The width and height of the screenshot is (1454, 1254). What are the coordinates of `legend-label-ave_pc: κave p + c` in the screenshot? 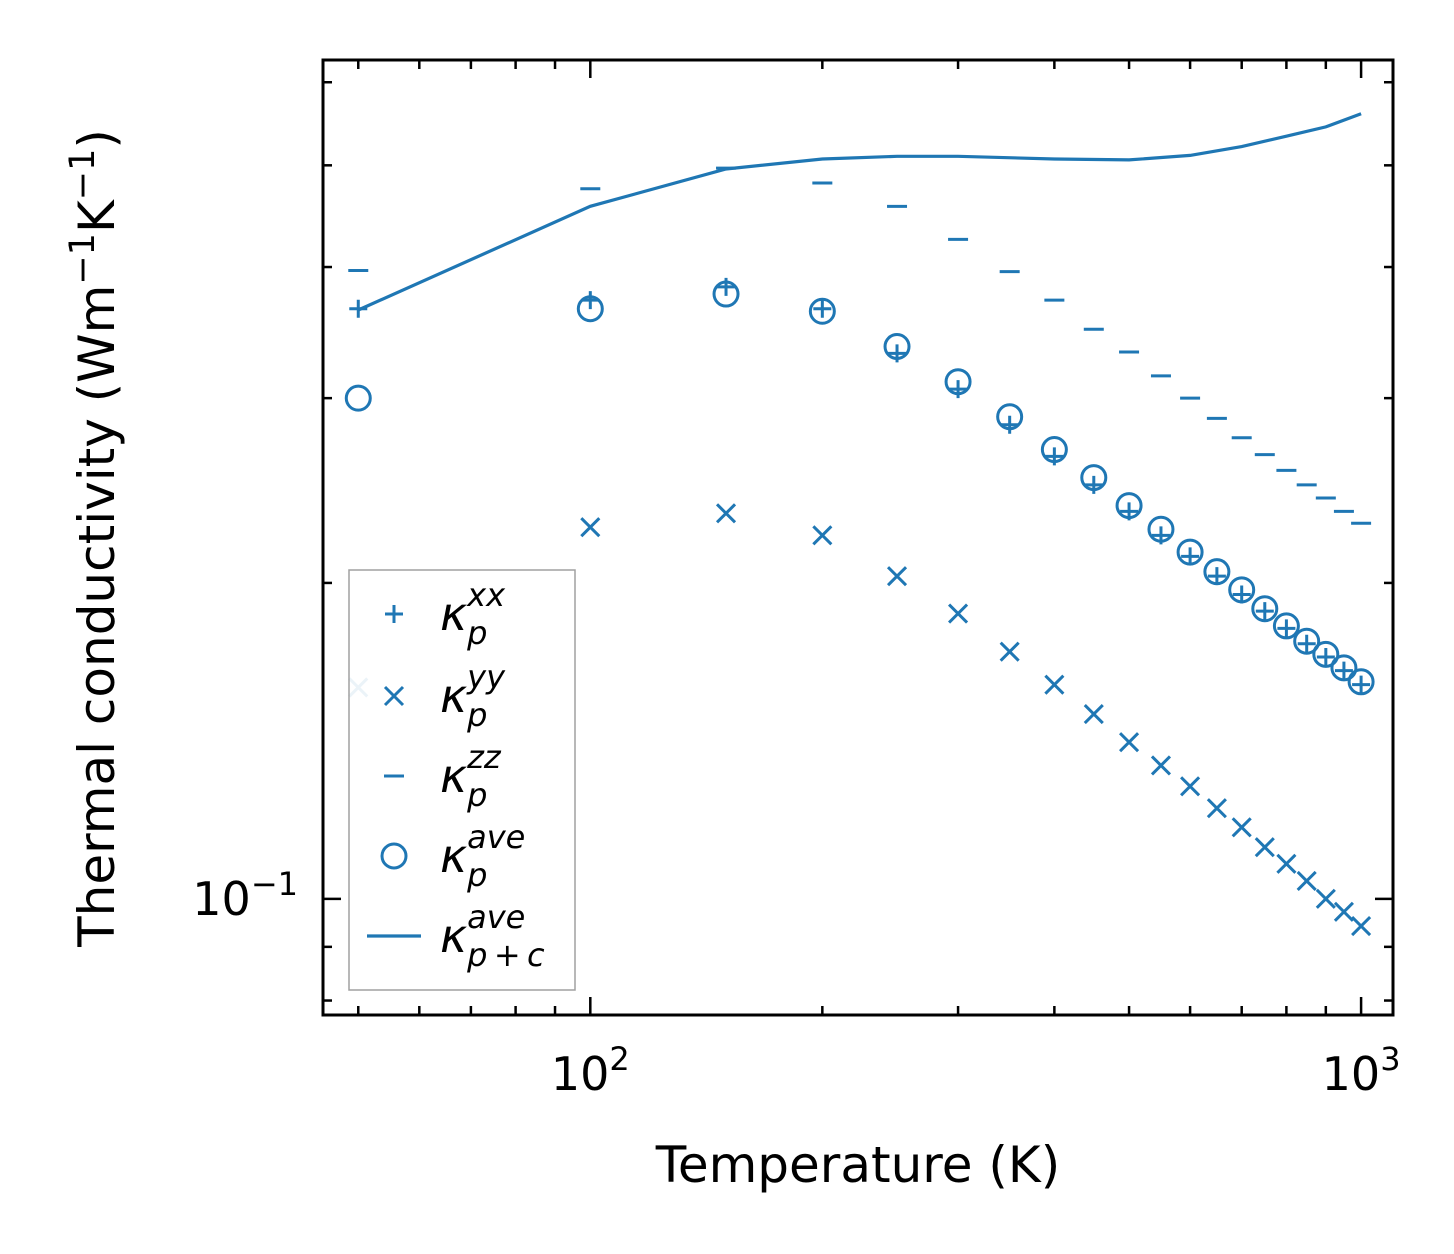 It's located at (492, 936).